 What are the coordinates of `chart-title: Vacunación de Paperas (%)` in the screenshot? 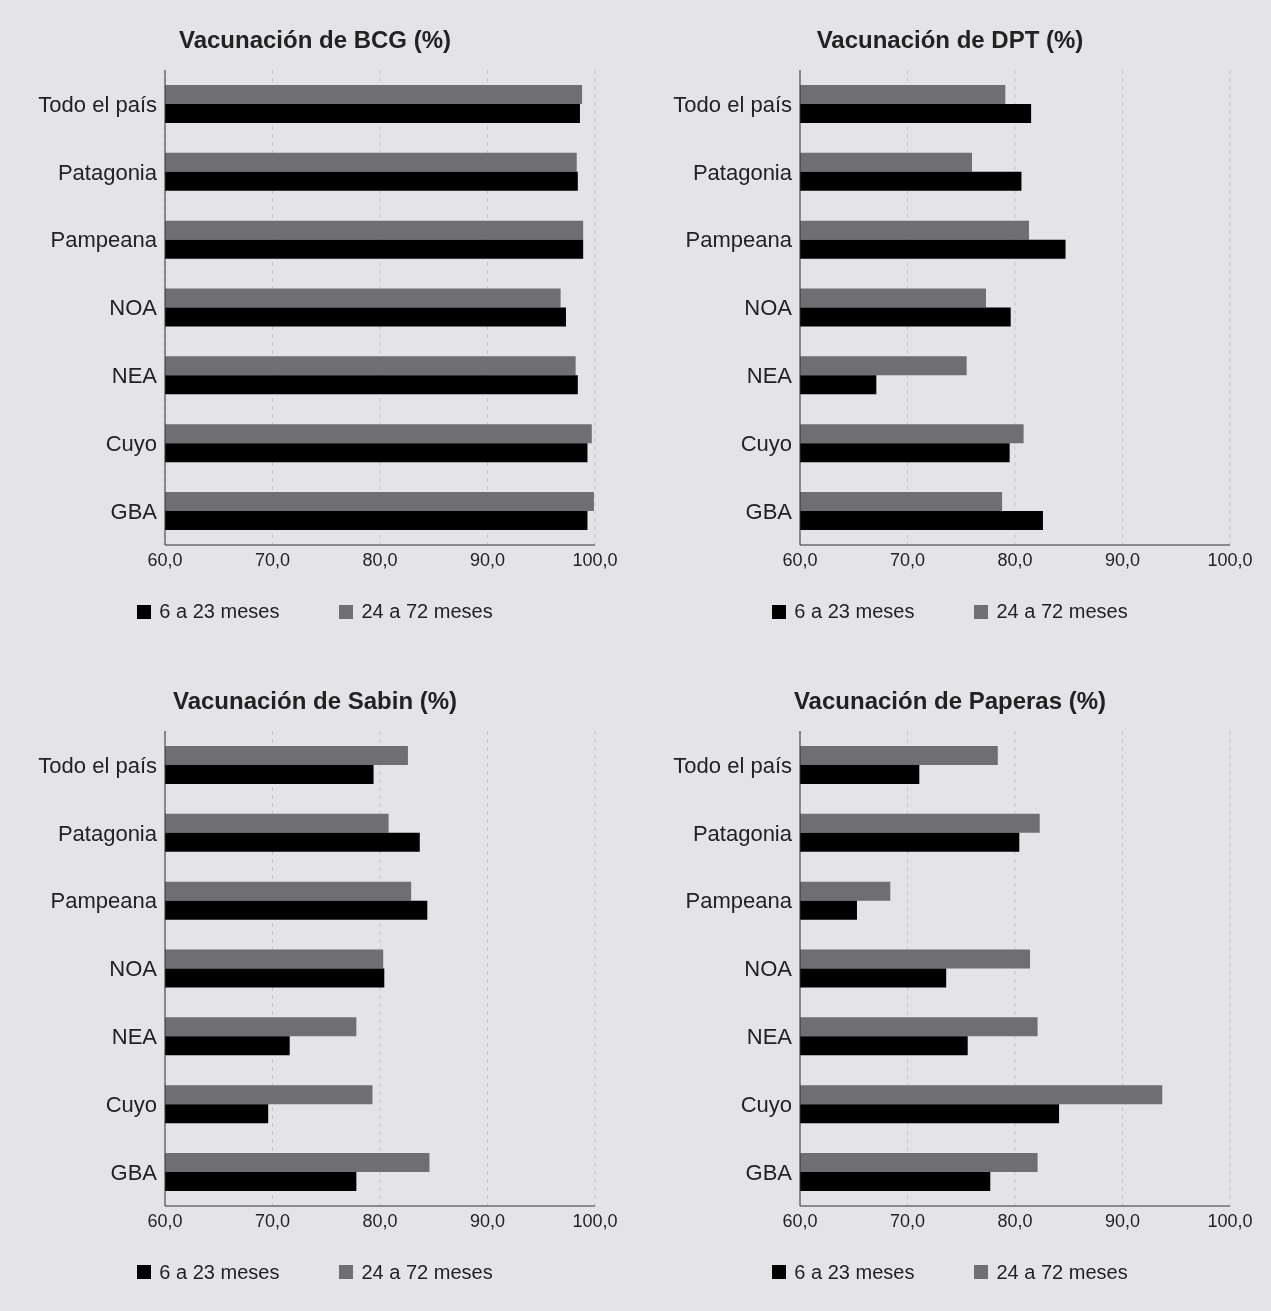 It's located at (950, 700).